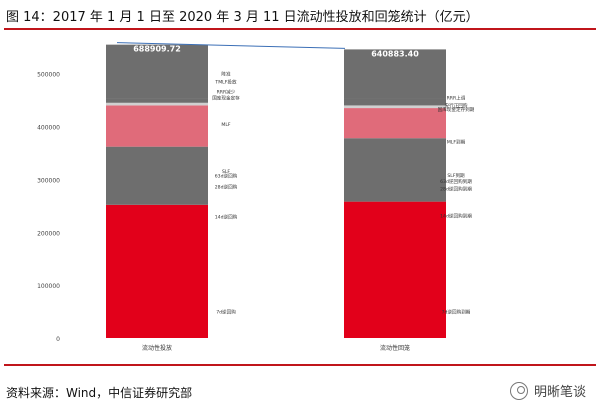 The height and width of the screenshot is (407, 600). Describe the element at coordinates (300, 29) in the screenshot. I see `title-divider` at that location.